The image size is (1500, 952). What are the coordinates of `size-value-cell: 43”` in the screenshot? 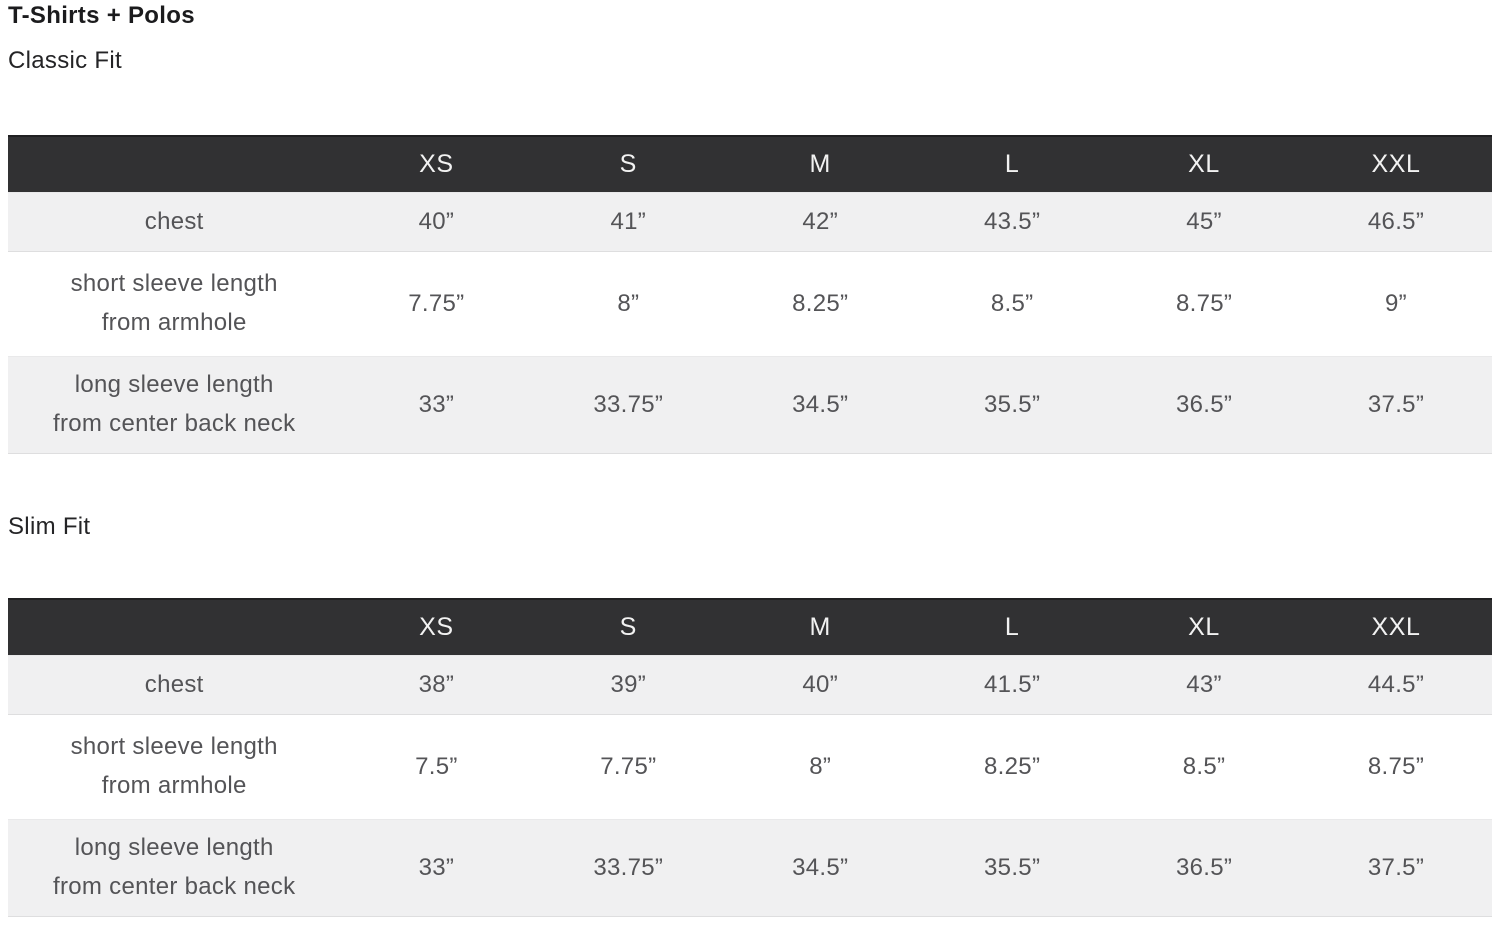 It's located at (1204, 686).